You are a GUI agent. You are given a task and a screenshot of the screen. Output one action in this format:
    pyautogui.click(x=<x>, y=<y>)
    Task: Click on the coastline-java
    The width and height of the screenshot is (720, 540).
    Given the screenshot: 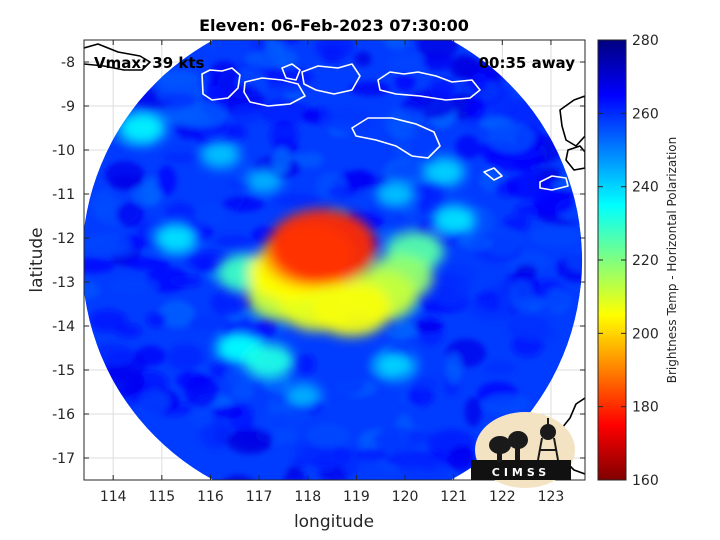 What is the action you would take?
    pyautogui.click(x=221, y=84)
    